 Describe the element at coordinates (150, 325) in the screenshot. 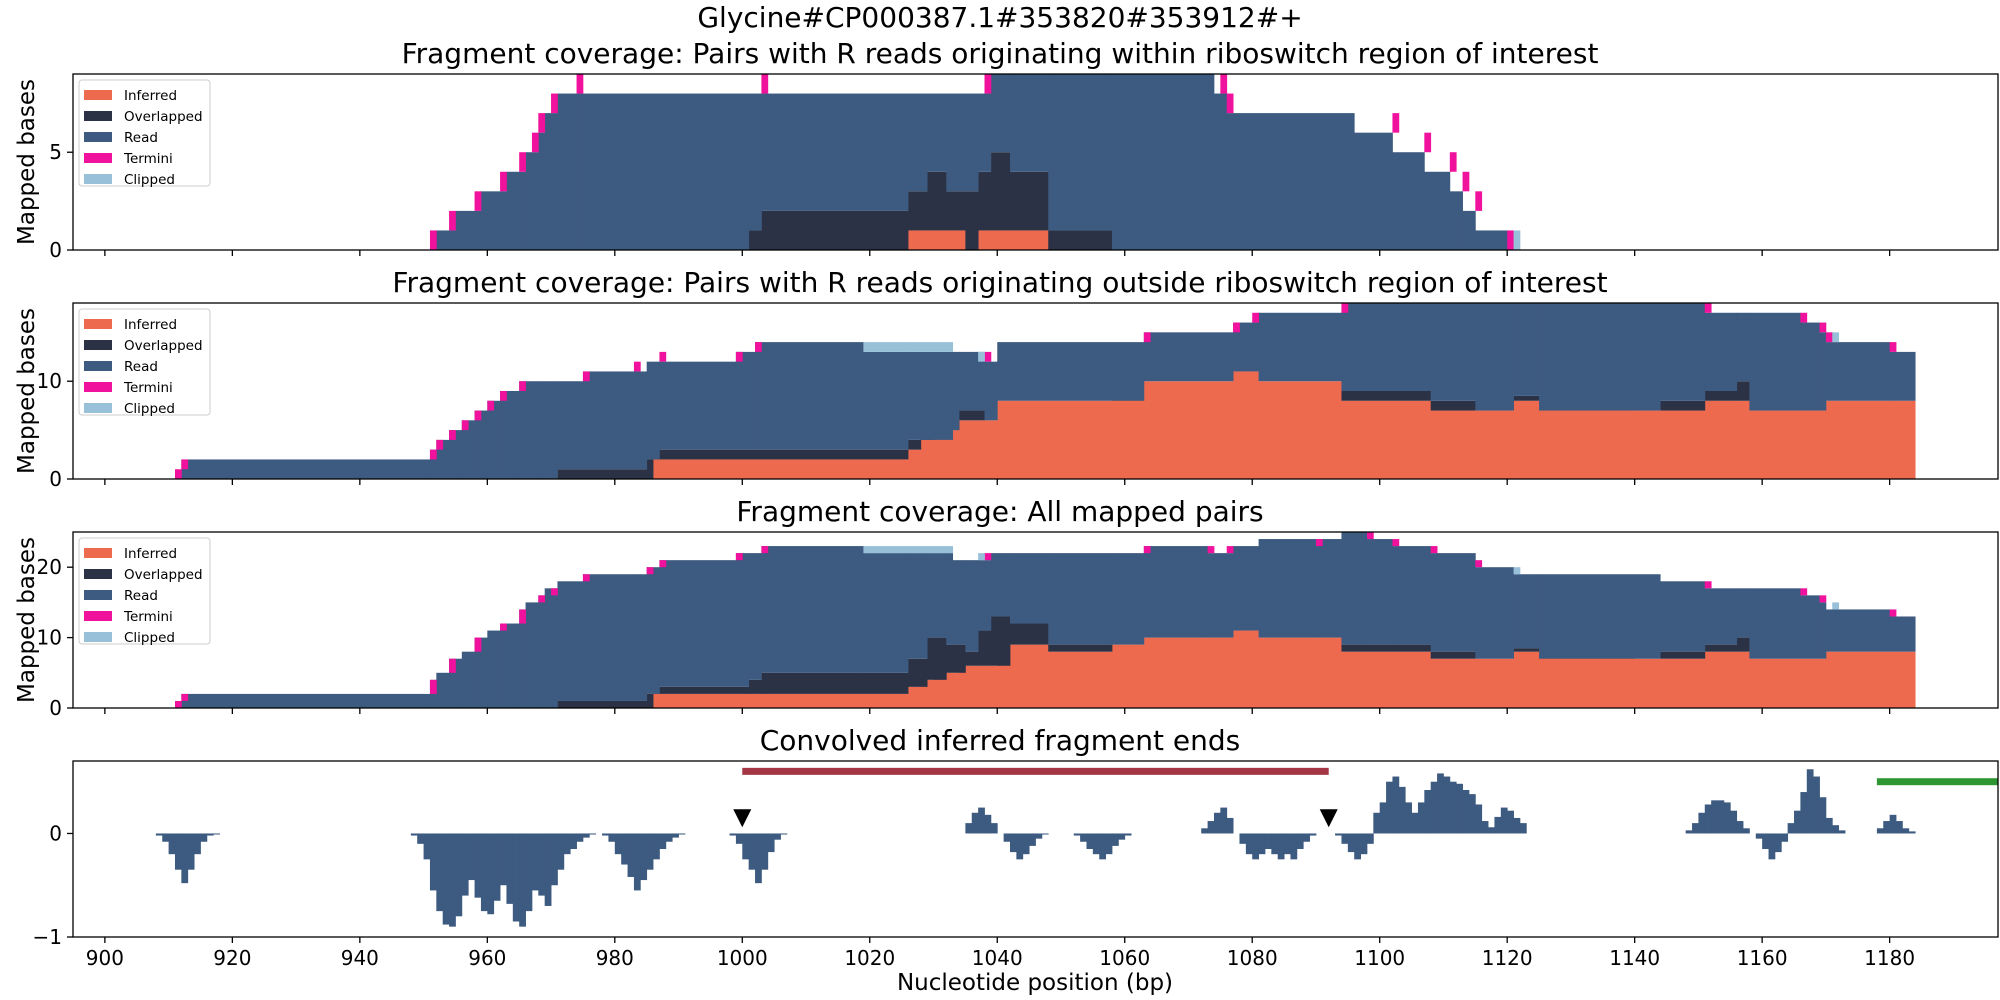

I see `legend-label-inferred: Inferred` at that location.